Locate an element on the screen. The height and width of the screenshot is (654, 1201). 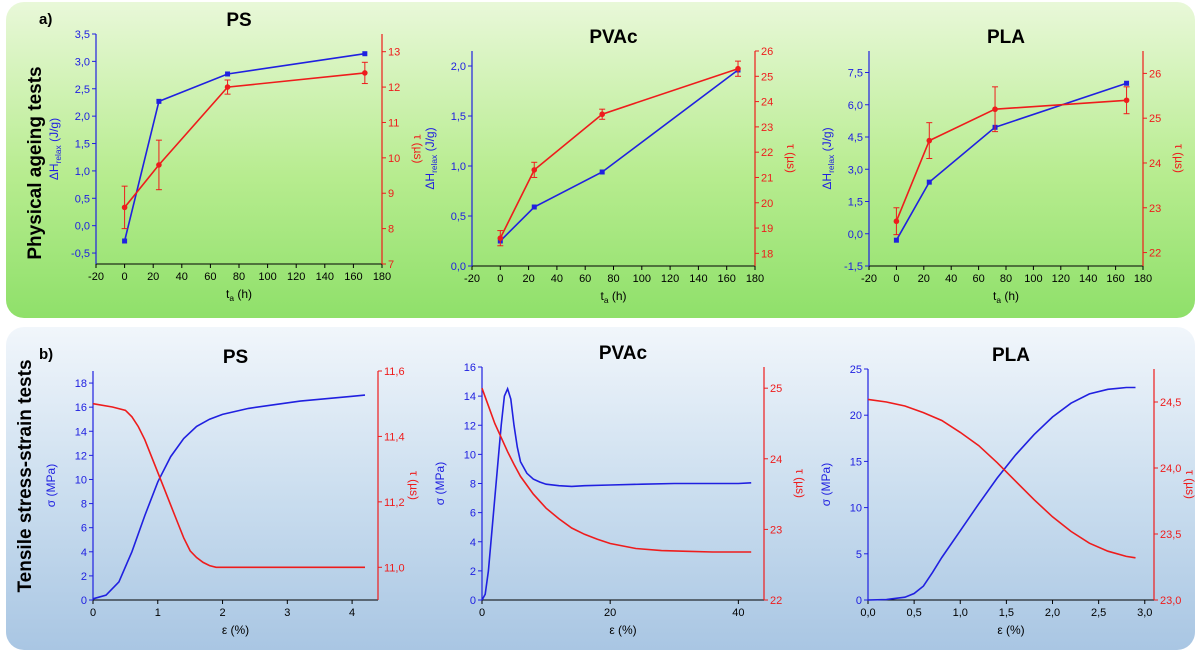
right-y-tick-label: 24,0 is located at coordinates (1170, 469).